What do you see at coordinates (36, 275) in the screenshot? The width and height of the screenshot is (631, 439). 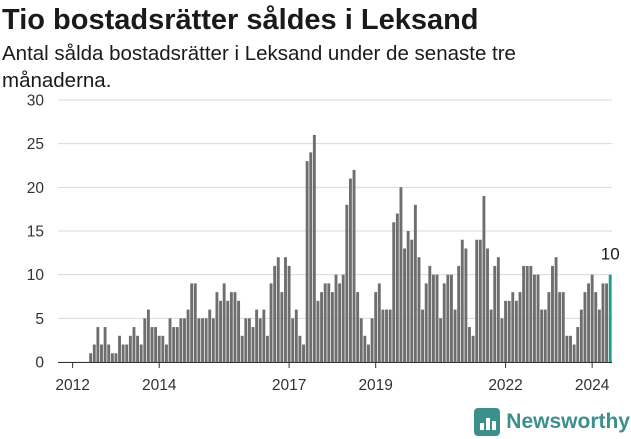 I see `y-tick-label: 10` at bounding box center [36, 275].